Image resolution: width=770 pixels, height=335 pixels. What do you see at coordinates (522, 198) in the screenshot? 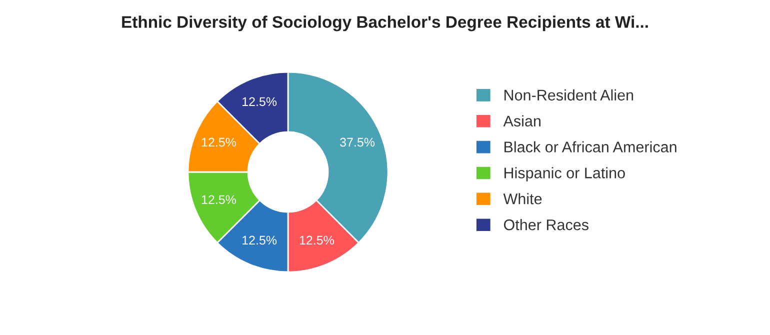
I see `legend-label: White` at bounding box center [522, 198].